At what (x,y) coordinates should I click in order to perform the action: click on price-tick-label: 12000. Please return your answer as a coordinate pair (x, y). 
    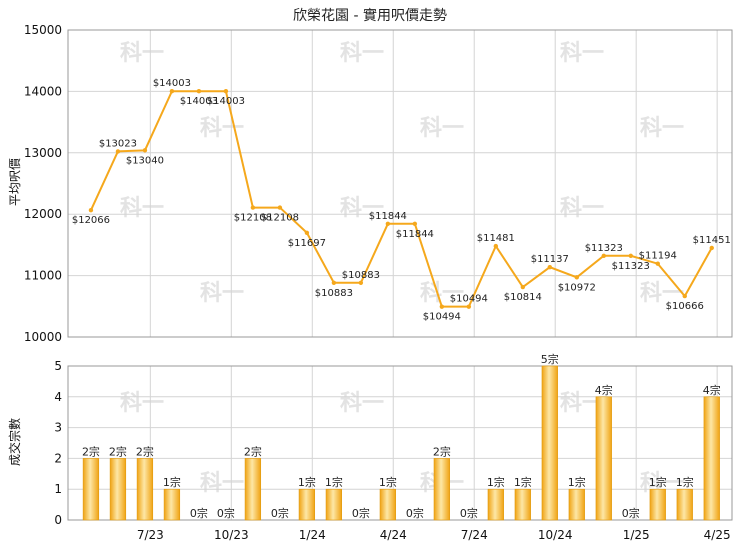
    Looking at the image, I should click on (43, 214).